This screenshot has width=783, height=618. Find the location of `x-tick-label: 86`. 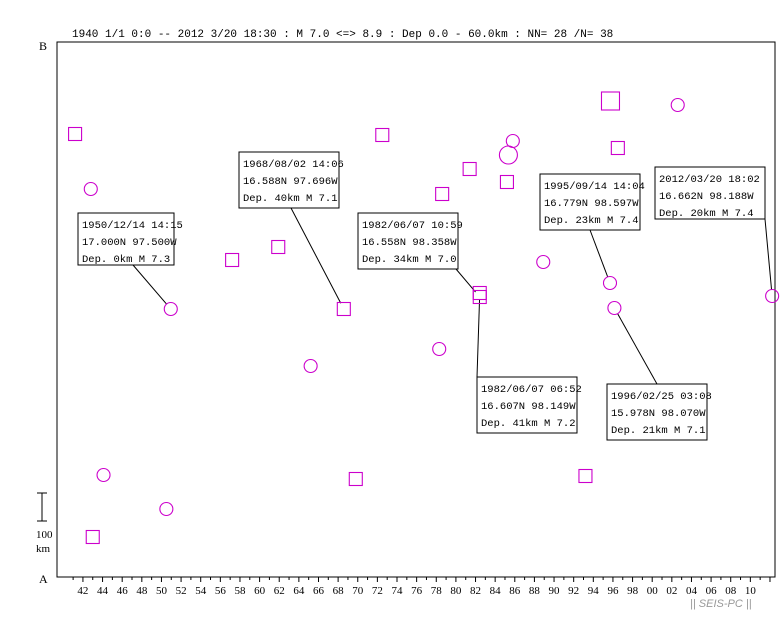

x-tick-label: 86 is located at coordinates (515, 591).